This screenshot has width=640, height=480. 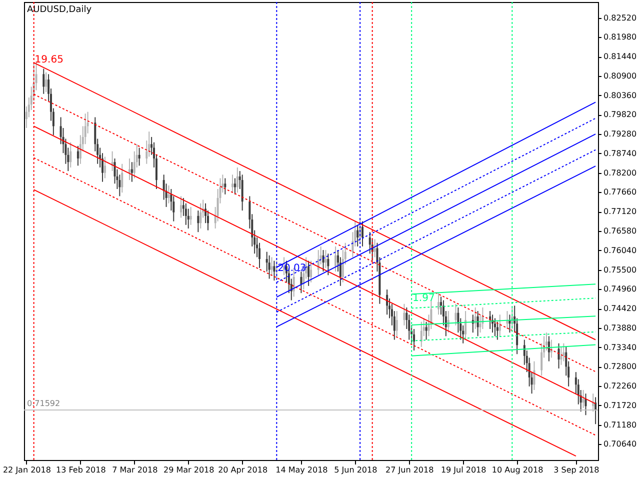 I want to click on y-tick-label: 0.80900, so click(x=620, y=75).